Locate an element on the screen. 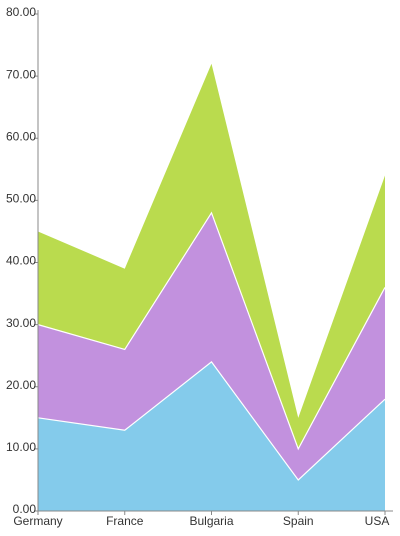  y-tick-label: 30.00 is located at coordinates (21, 323).